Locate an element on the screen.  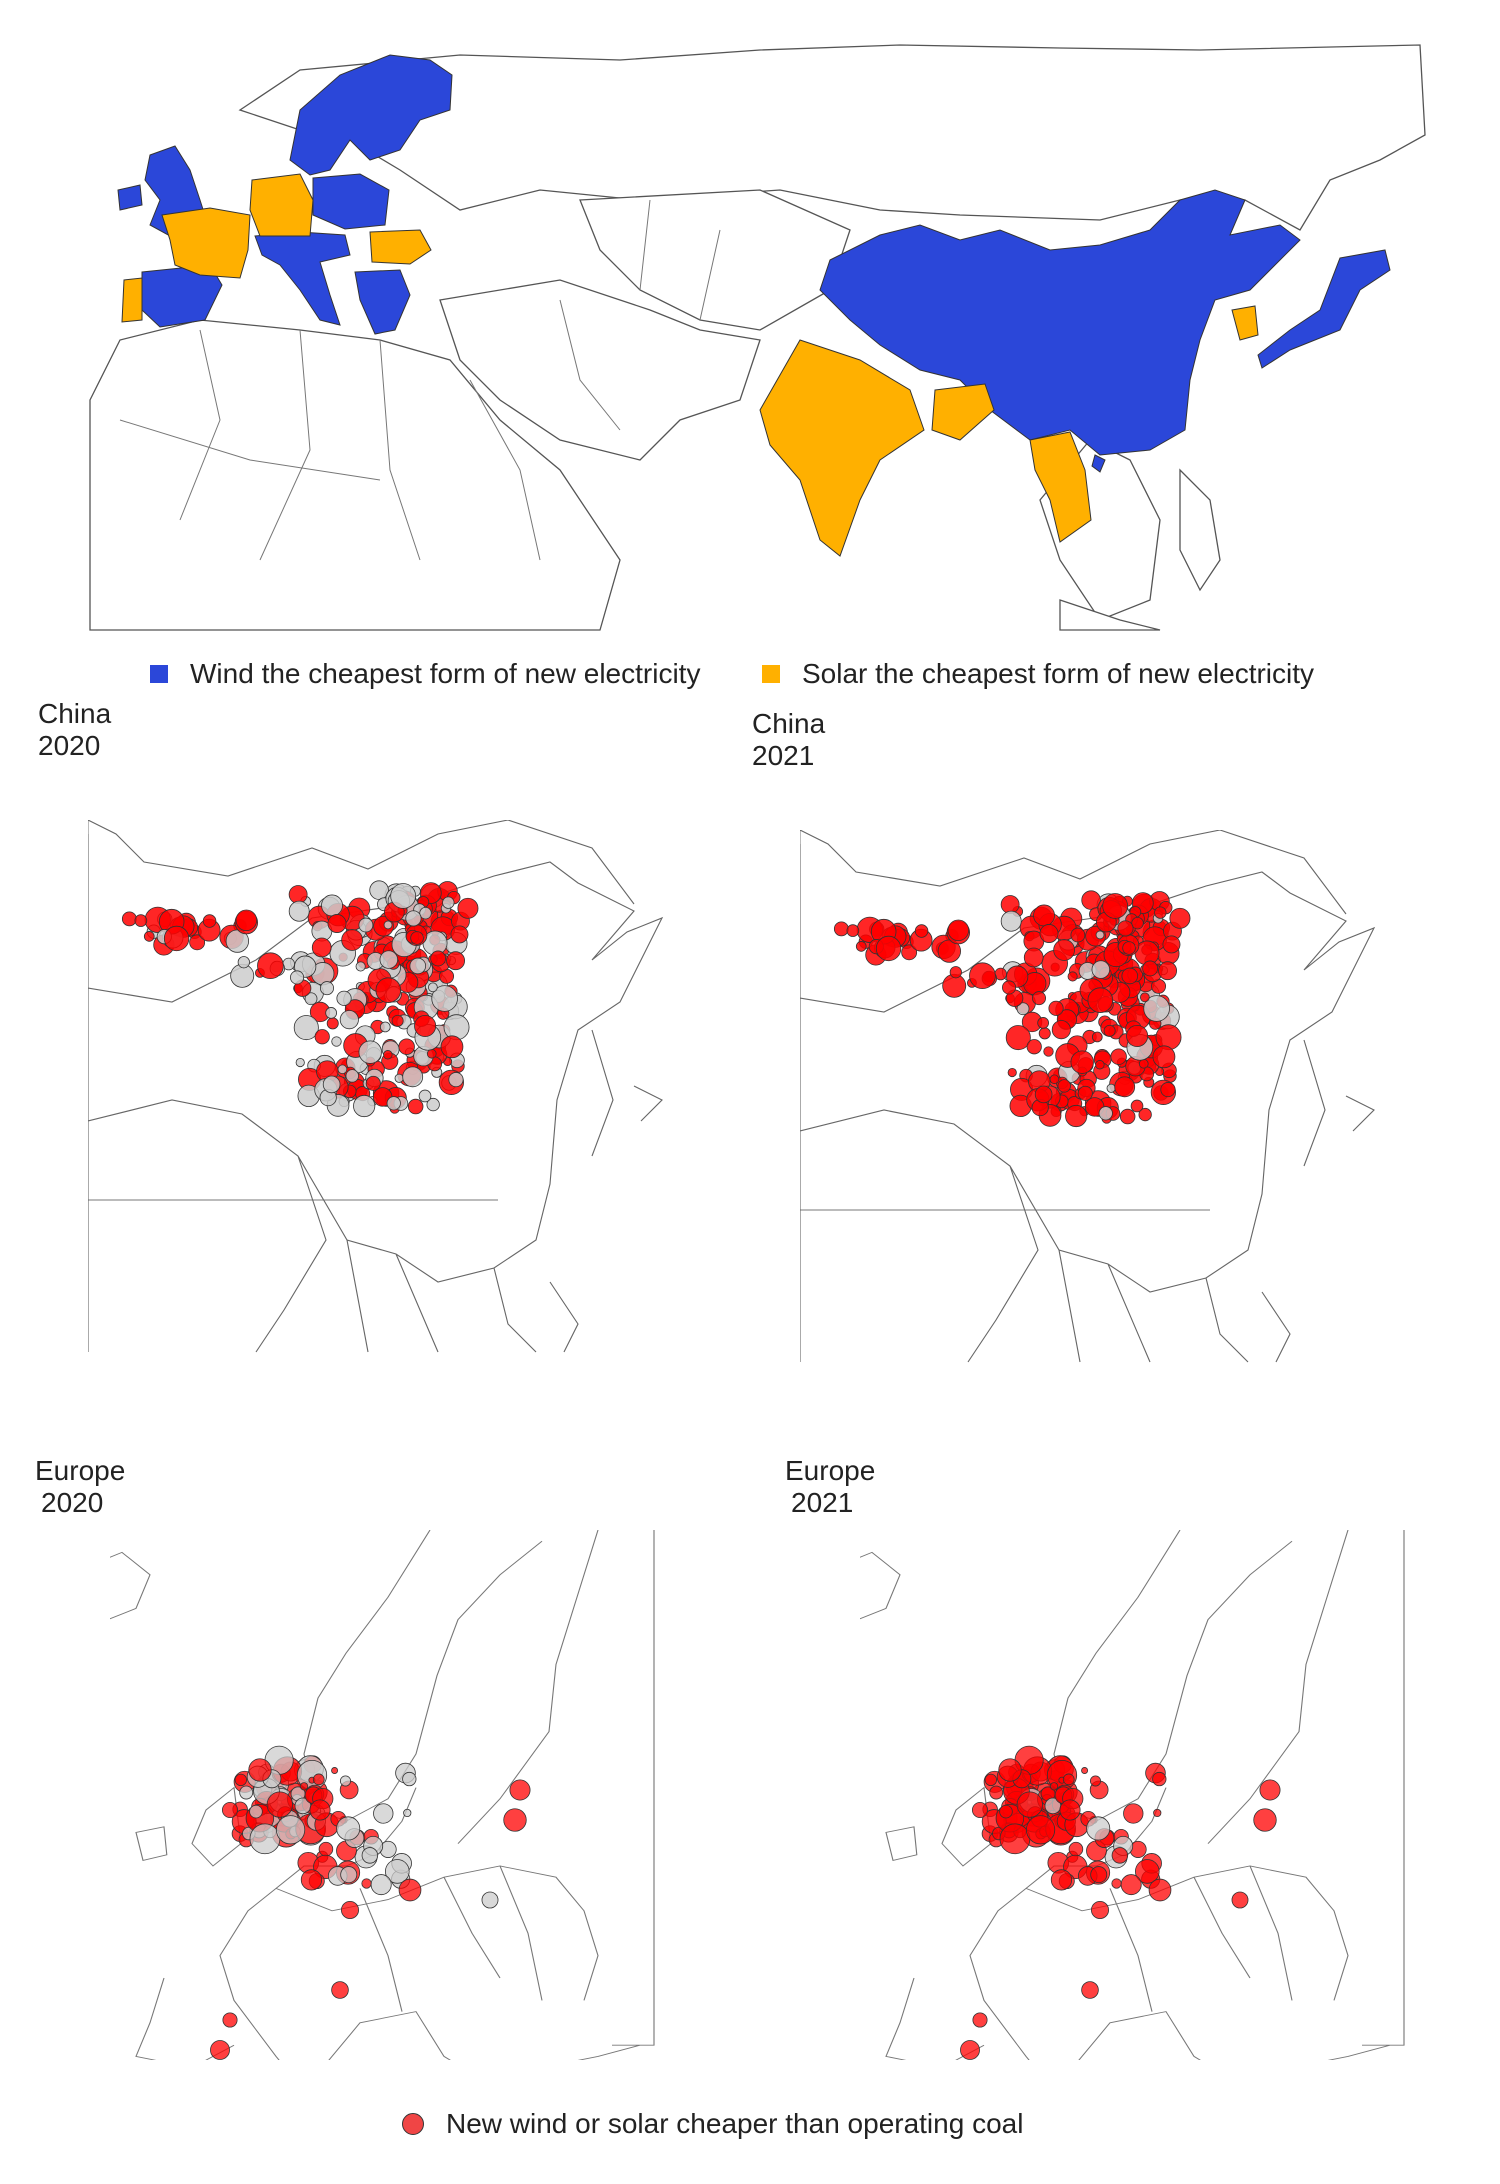
nepal-region is located at coordinates (963, 412).